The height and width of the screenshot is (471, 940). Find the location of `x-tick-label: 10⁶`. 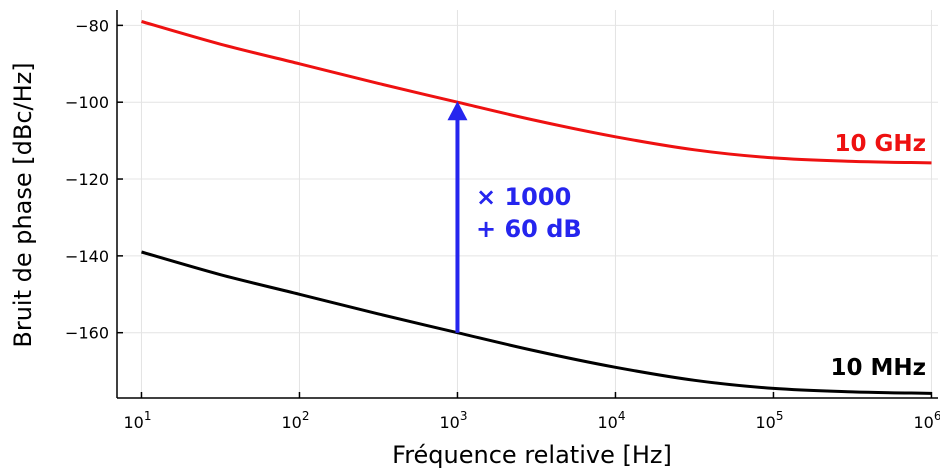

x-tick-label: 10⁶ is located at coordinates (926, 420).